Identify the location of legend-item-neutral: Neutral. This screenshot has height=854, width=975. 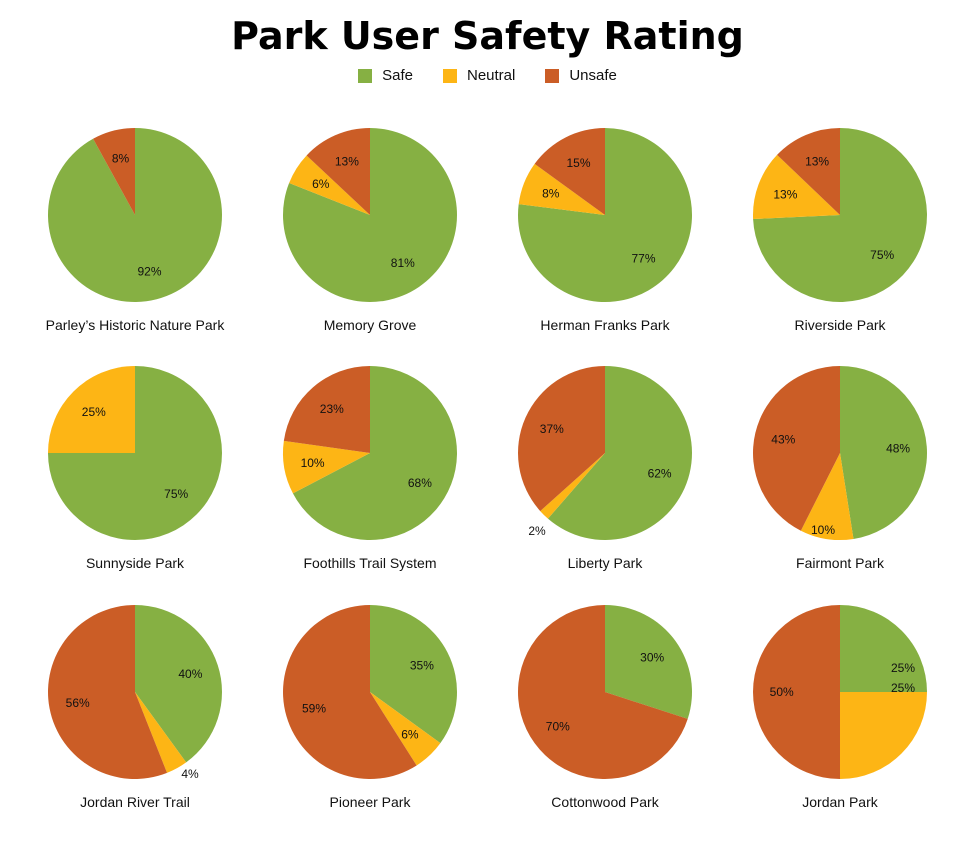
(479, 75).